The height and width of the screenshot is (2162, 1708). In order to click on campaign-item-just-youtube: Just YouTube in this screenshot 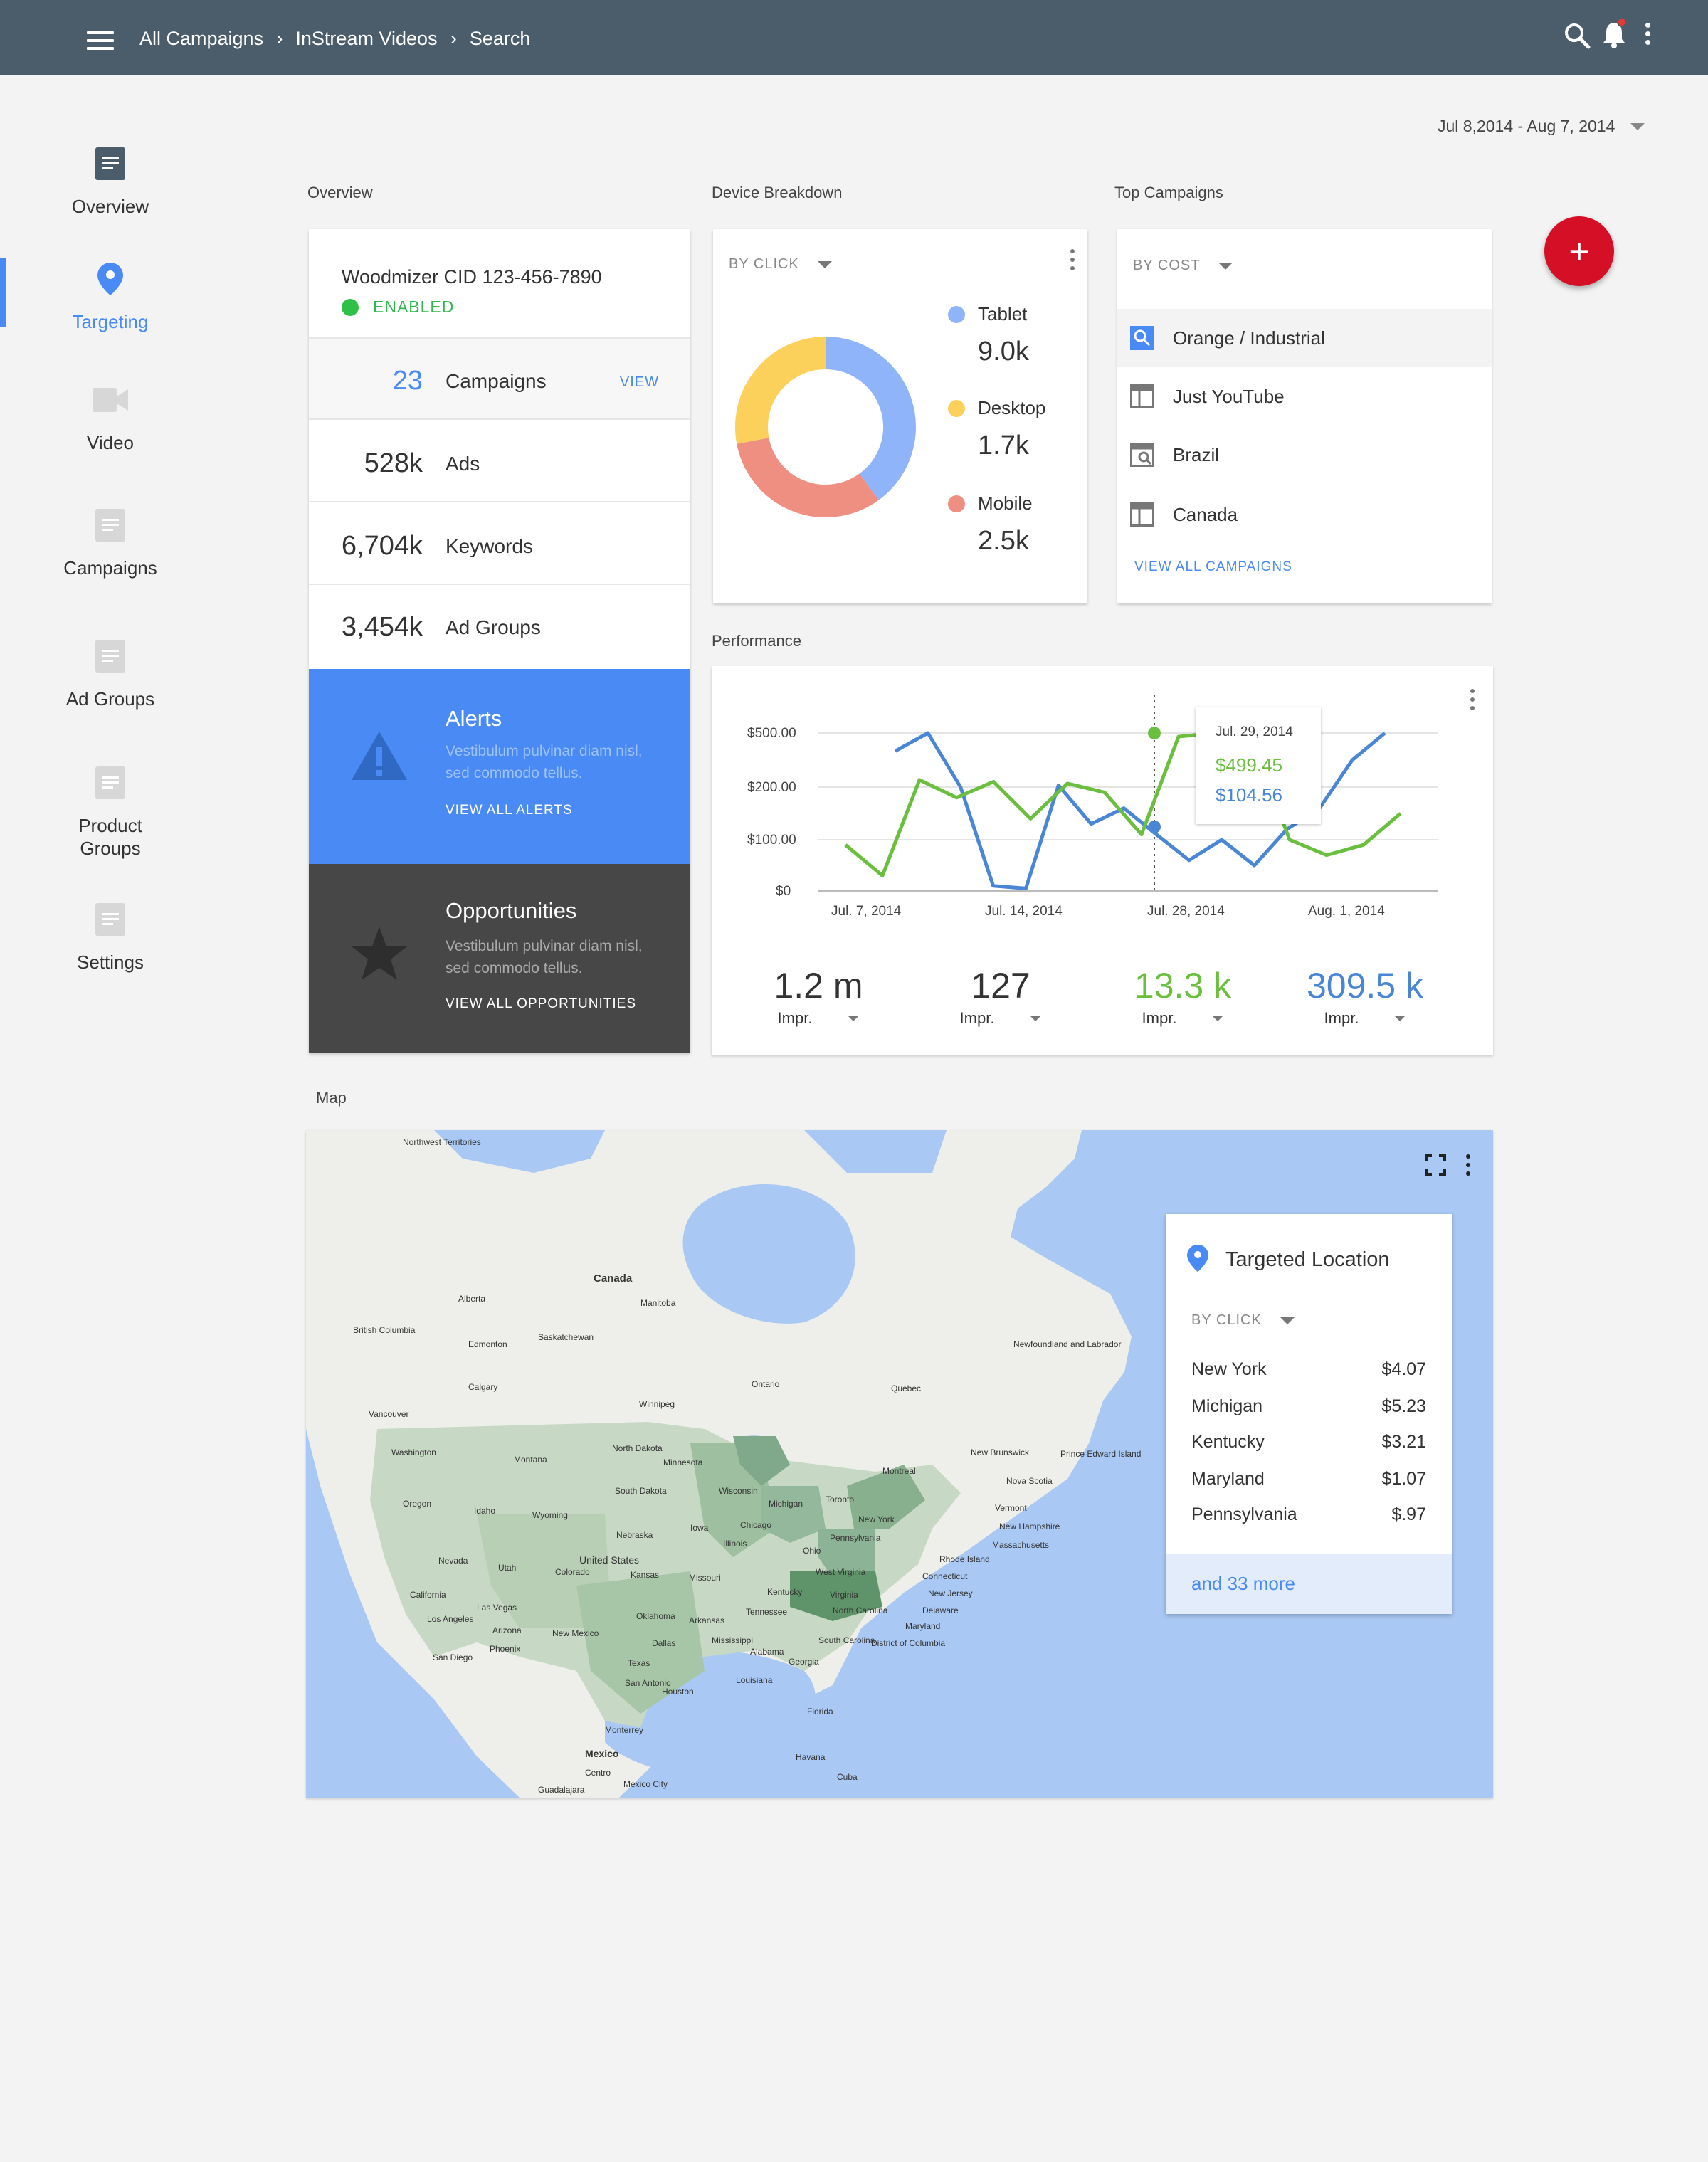, I will do `click(1304, 396)`.